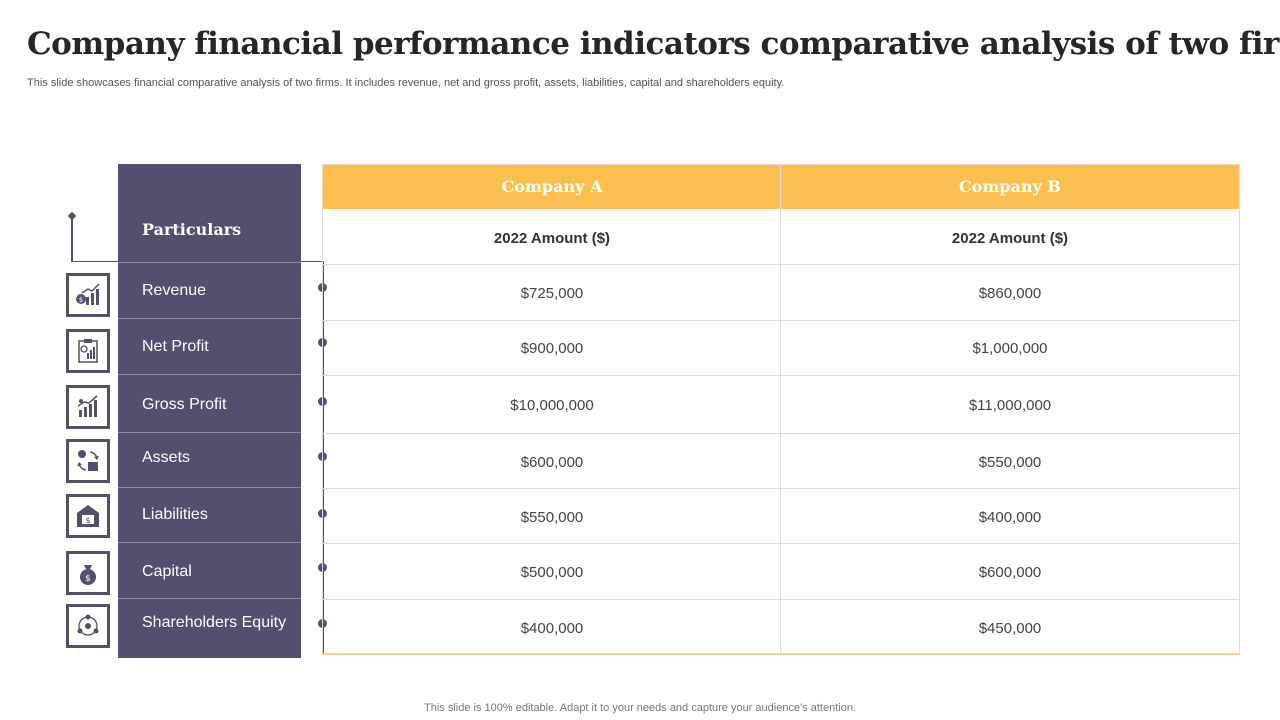  I want to click on table-bottom-accent, so click(781, 654).